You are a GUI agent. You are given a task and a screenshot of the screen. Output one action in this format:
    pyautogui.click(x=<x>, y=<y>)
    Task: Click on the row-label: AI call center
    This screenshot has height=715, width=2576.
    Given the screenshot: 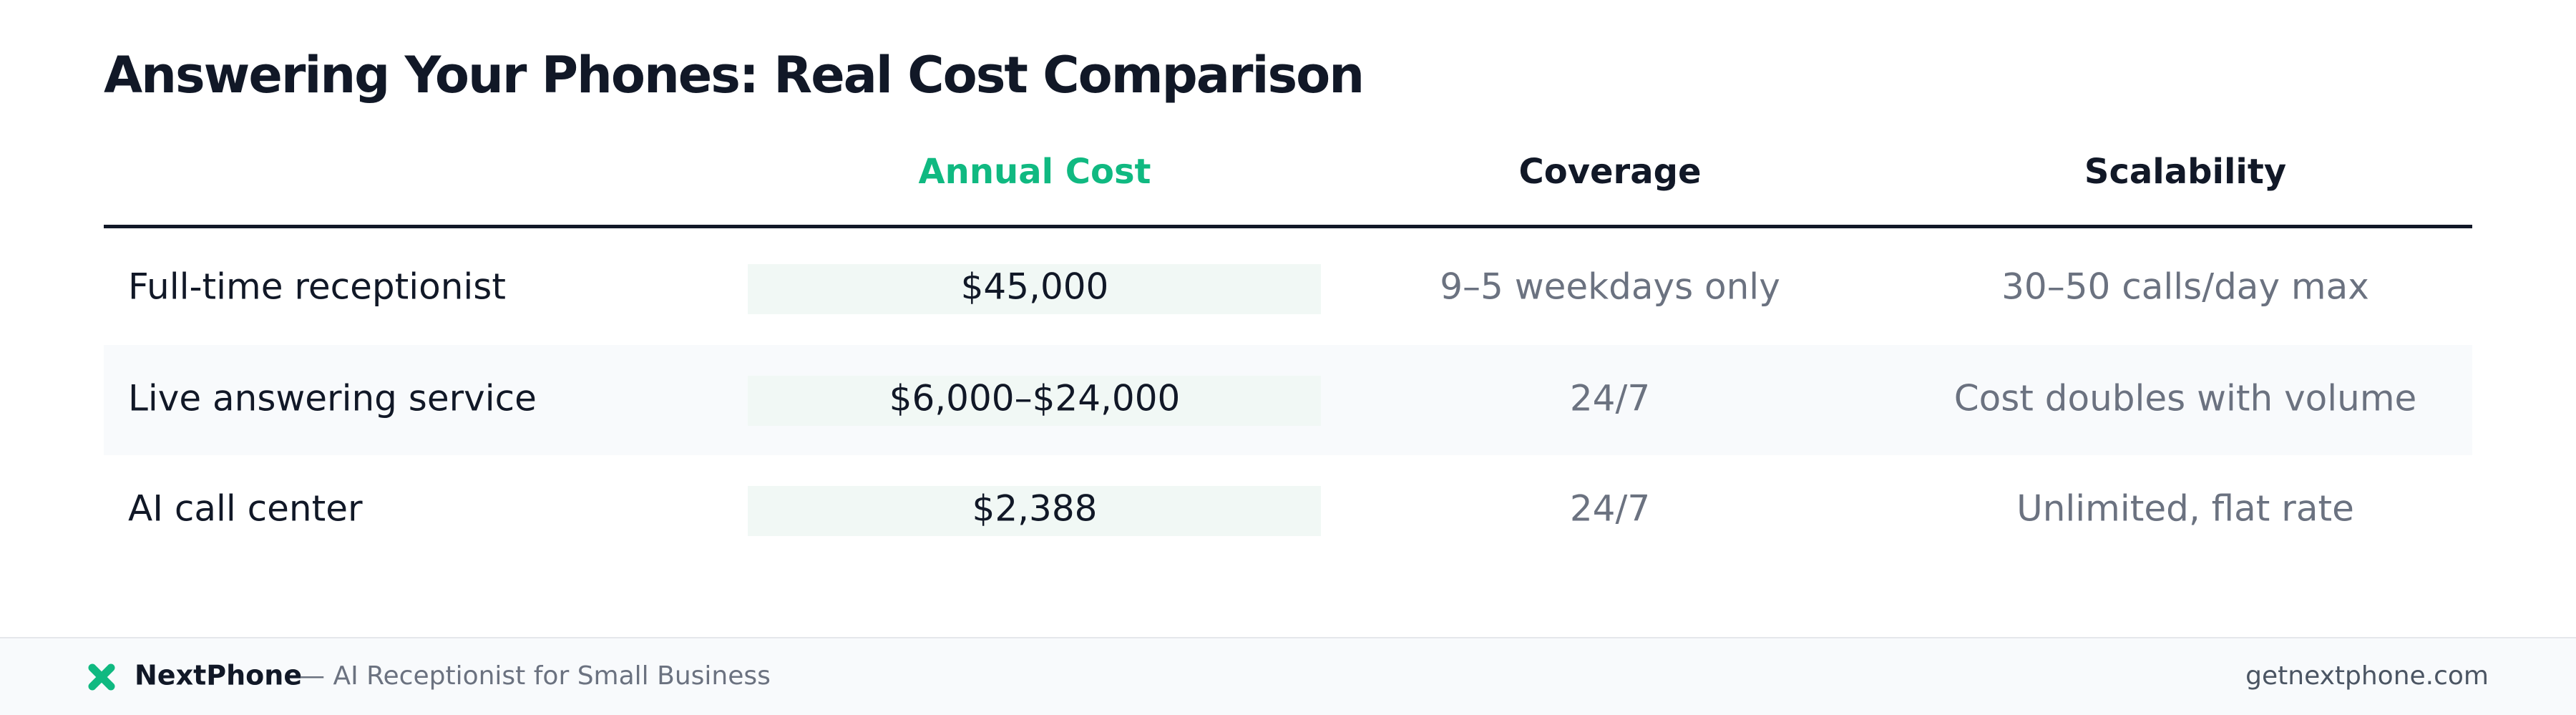 What is the action you would take?
    pyautogui.click(x=245, y=509)
    